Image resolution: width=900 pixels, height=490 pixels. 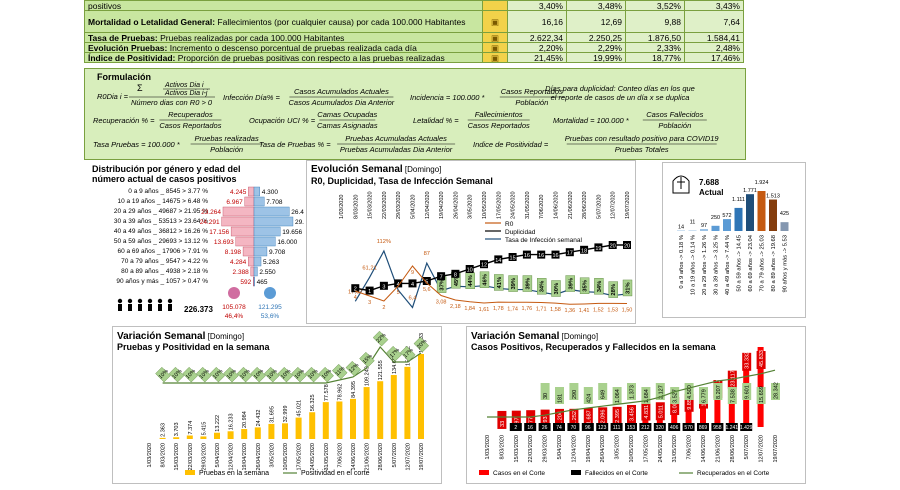 What do you see at coordinates (168, 191) in the screenshot?
I see `pyramid-row-label: 0 a 9 años _ 8545 > 3.77 %` at bounding box center [168, 191].